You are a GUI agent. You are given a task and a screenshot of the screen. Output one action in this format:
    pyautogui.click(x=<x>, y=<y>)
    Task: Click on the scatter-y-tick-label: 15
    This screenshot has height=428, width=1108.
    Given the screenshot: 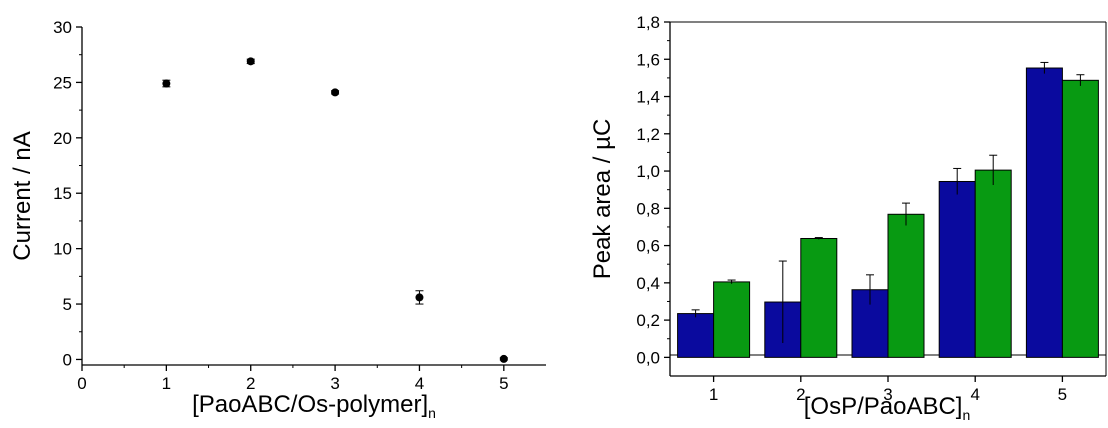 What is the action you would take?
    pyautogui.click(x=62, y=193)
    